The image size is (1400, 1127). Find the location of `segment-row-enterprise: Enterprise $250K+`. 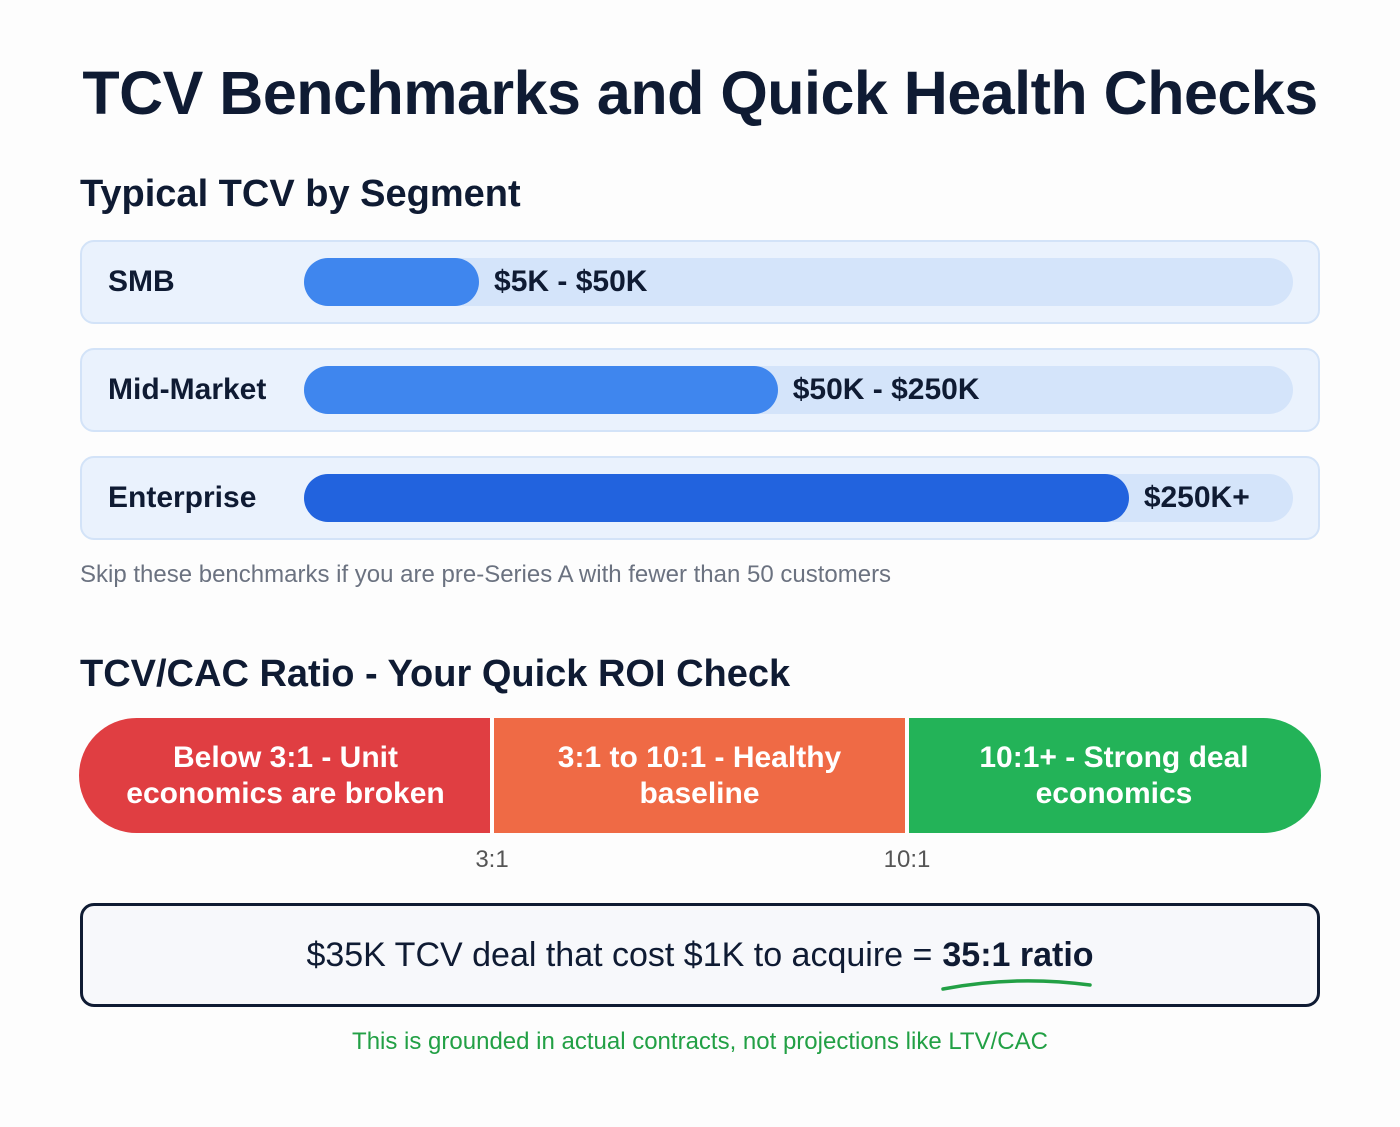

segment-row-enterprise: Enterprise $250K+ is located at coordinates (700, 498).